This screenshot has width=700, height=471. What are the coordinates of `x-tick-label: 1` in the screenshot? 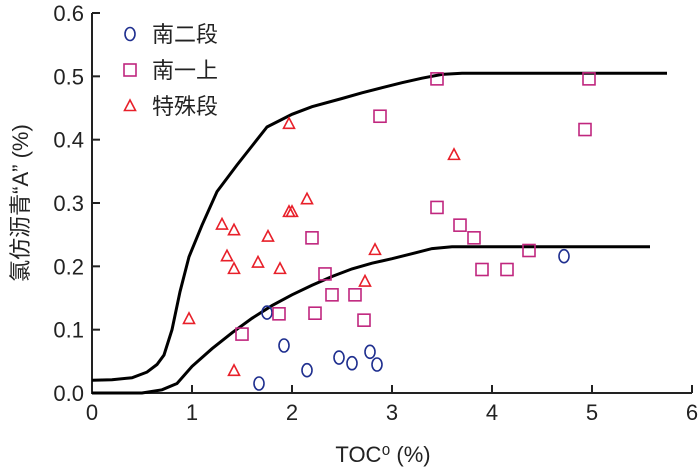 It's located at (192, 412).